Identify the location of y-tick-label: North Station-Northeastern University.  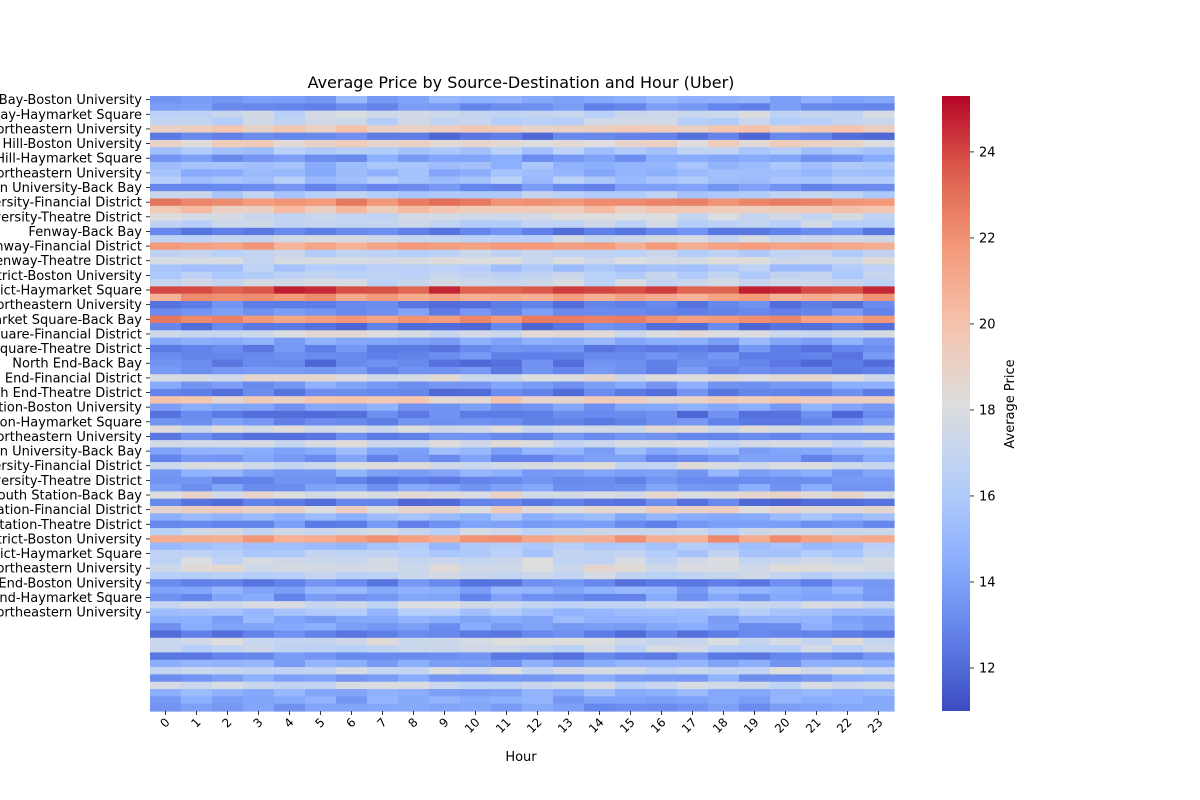
(71, 437).